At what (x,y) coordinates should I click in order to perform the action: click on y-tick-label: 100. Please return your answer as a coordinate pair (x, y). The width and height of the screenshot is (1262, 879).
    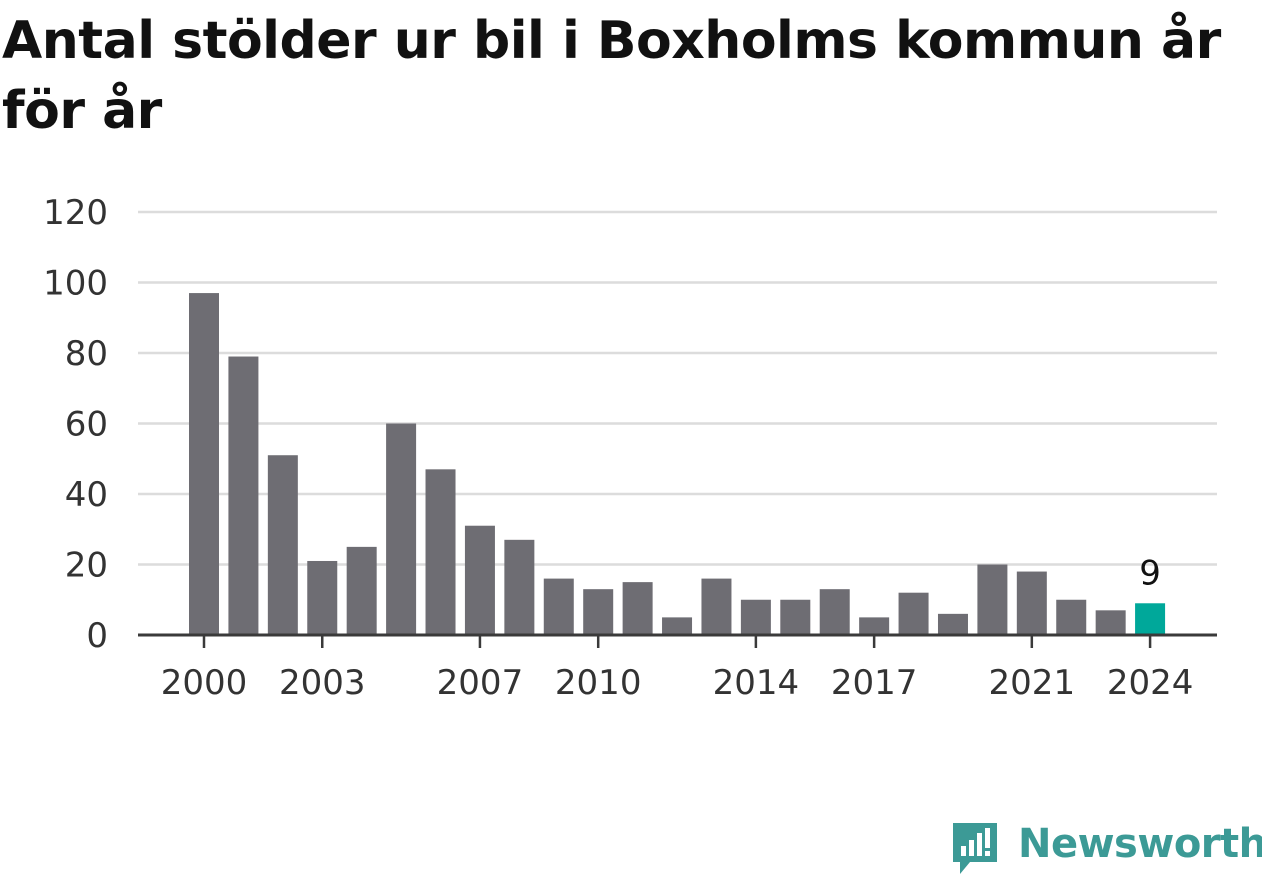
    Looking at the image, I should click on (75, 284).